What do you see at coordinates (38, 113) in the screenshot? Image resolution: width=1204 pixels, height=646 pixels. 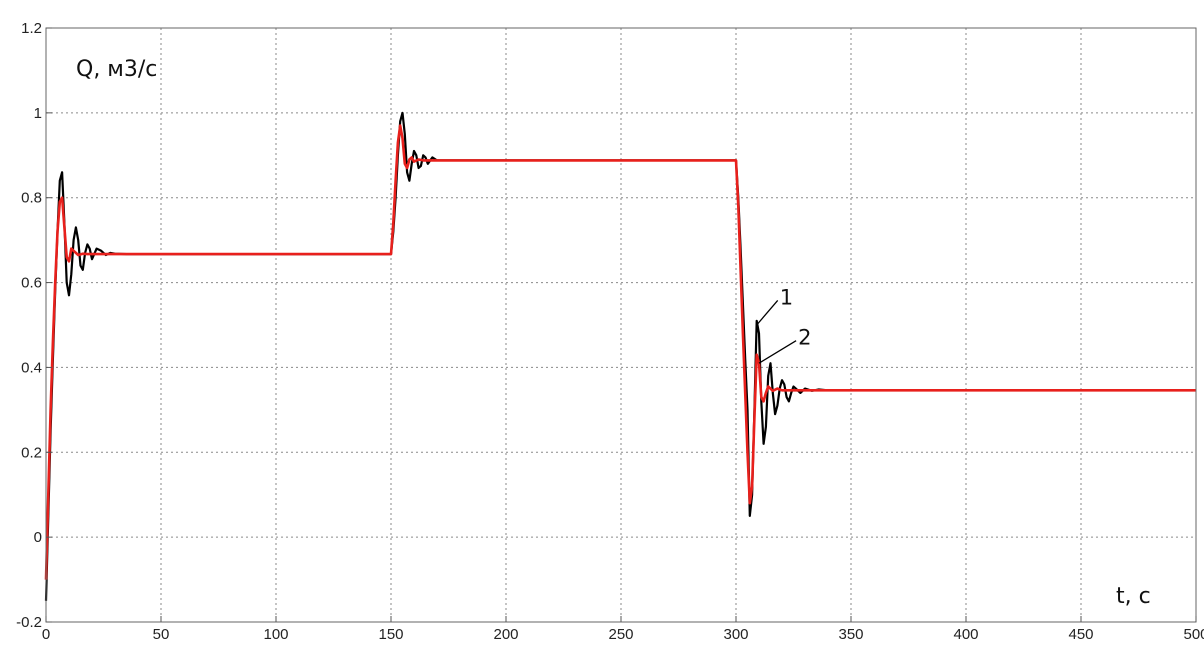 I see `y-tick-label: 1` at bounding box center [38, 113].